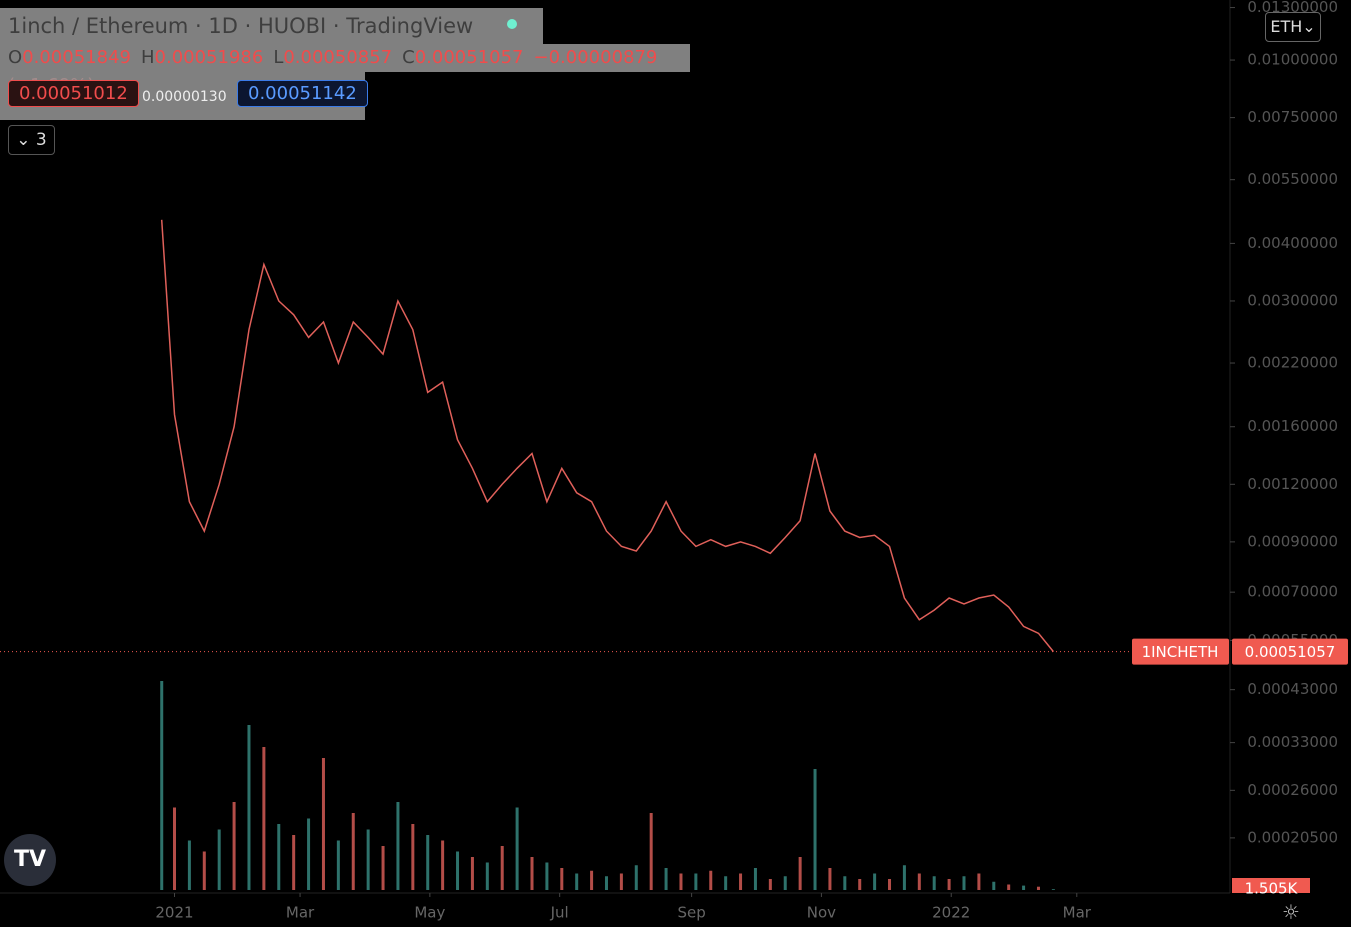 This screenshot has height=927, width=1351. Describe the element at coordinates (1291, 912) in the screenshot. I see `settings: ☼` at that location.